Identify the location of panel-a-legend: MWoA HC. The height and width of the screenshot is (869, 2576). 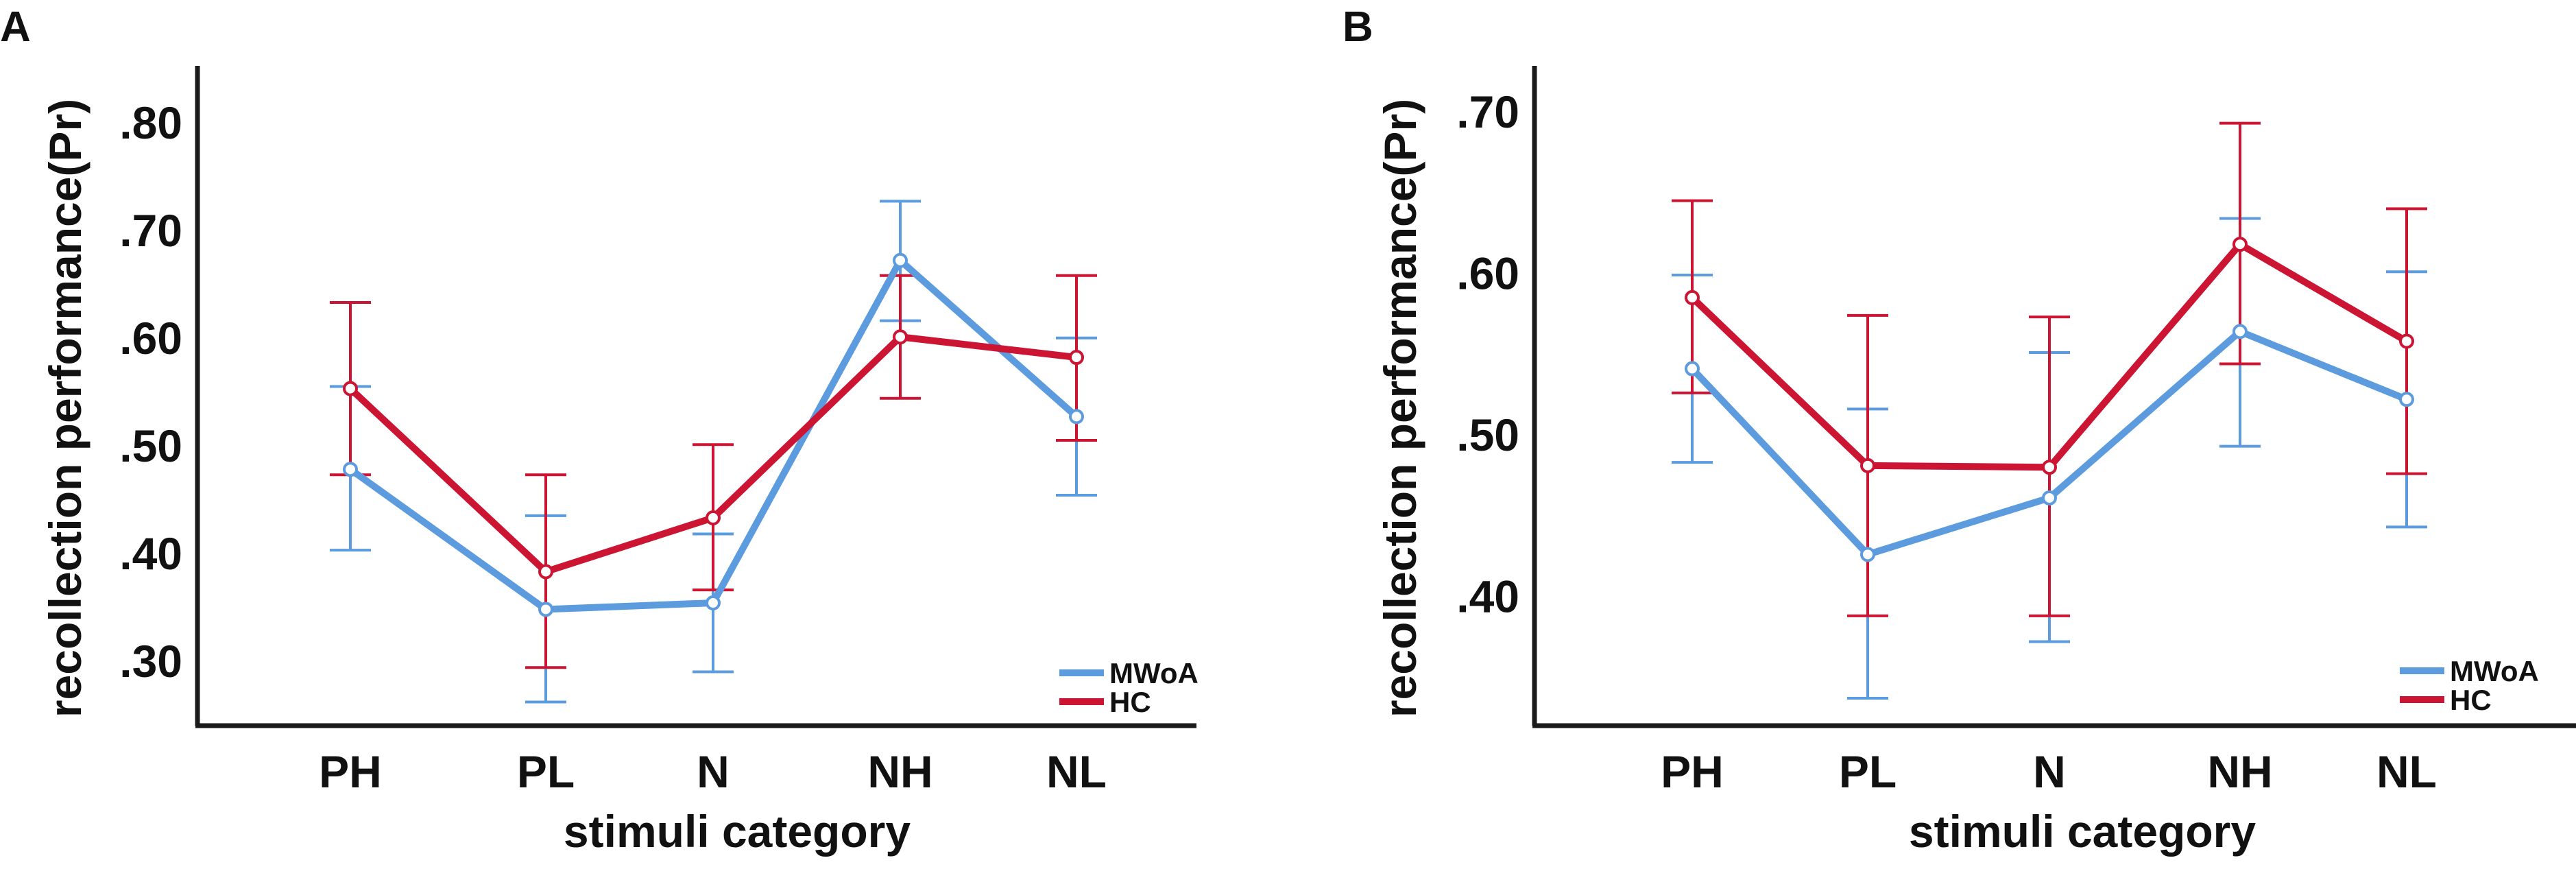
(1129, 687).